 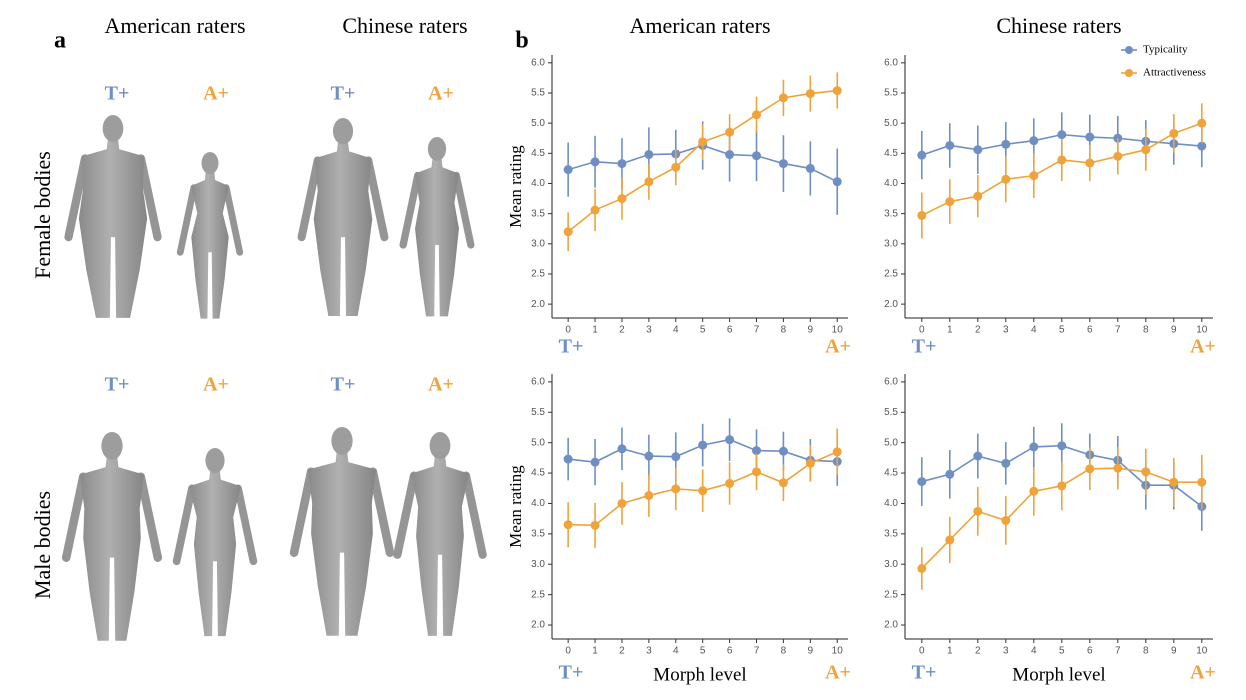 What do you see at coordinates (703, 330) in the screenshot?
I see `x-tick-label: 5` at bounding box center [703, 330].